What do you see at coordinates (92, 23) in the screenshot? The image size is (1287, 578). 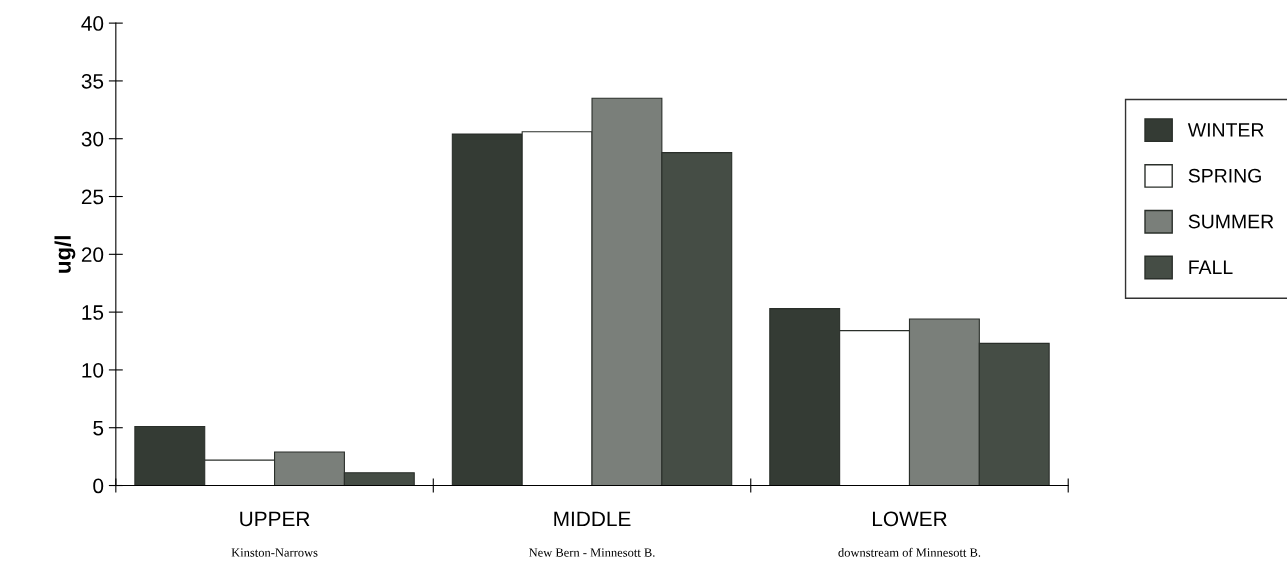 I see `y-tick-label: 40` at bounding box center [92, 23].